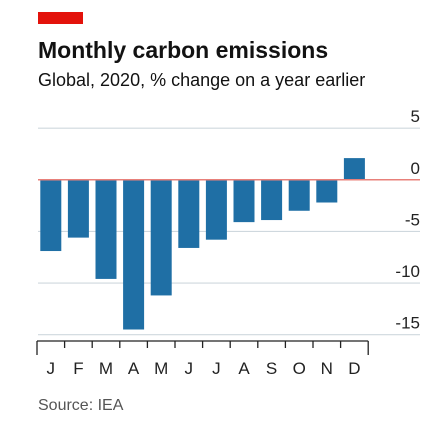  I want to click on y-tick-label: 5, so click(415, 116).